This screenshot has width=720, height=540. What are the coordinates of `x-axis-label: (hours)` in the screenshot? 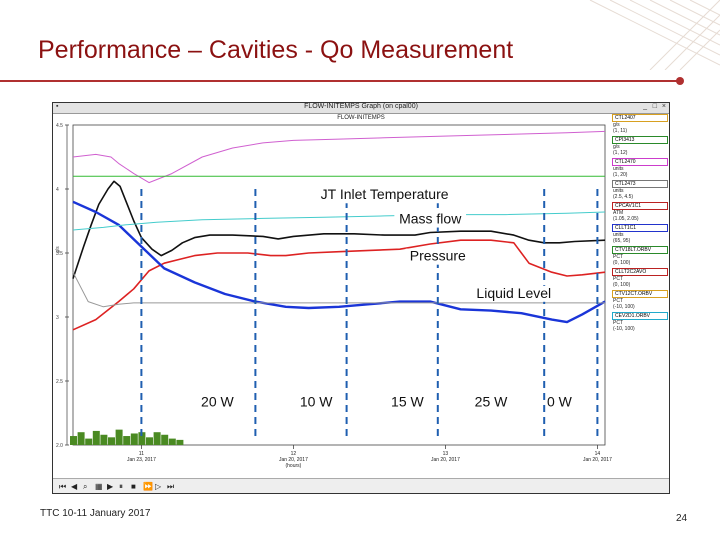 It's located at (293, 466).